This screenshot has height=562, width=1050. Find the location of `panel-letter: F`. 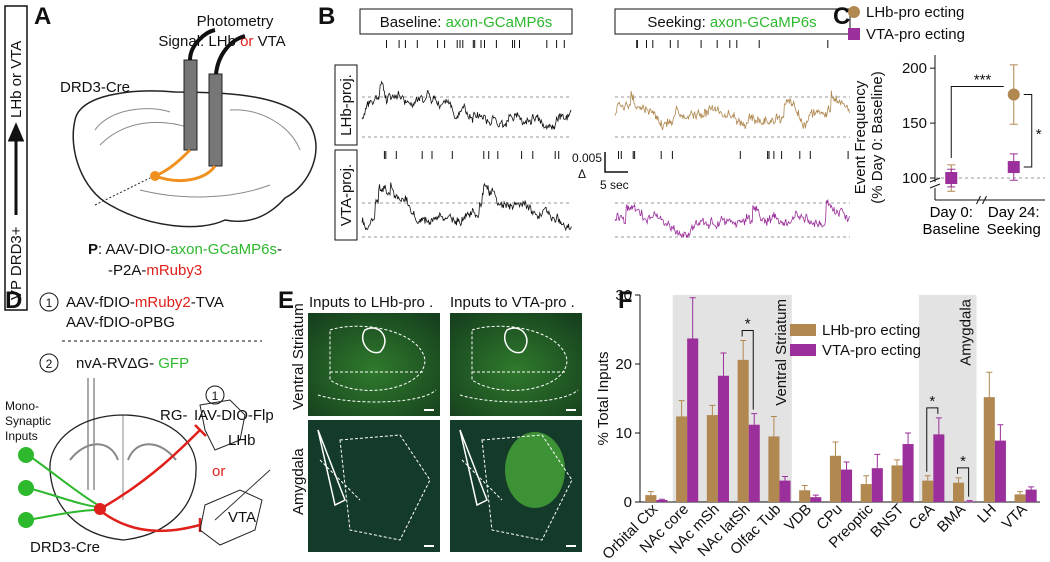

panel-letter: F is located at coordinates (625, 300).